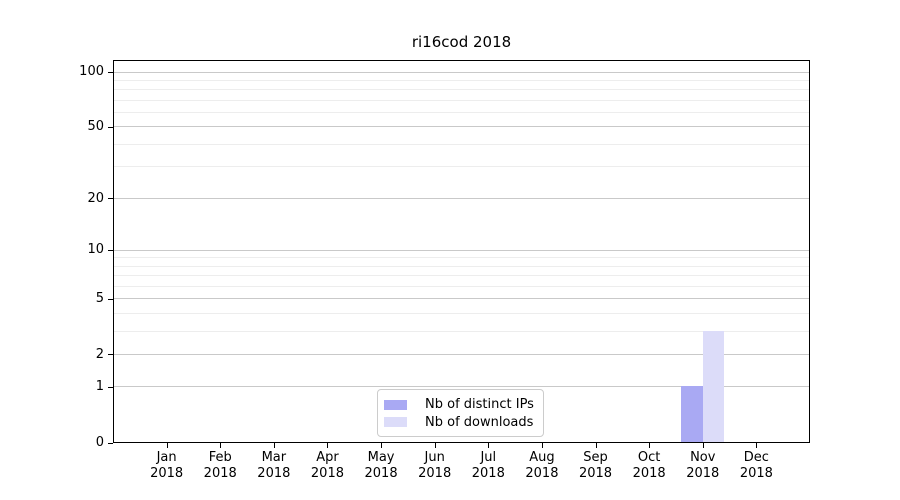  Describe the element at coordinates (274, 465) in the screenshot. I see `x-tick-label: Mar 2018` at that location.